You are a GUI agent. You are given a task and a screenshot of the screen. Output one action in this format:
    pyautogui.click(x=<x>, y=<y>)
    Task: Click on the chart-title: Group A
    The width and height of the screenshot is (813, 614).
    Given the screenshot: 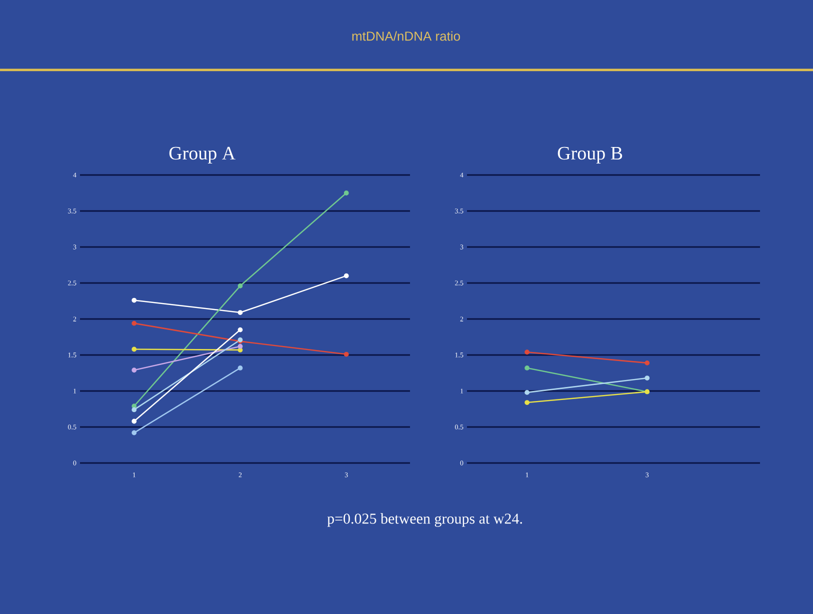 What is the action you would take?
    pyautogui.click(x=202, y=155)
    